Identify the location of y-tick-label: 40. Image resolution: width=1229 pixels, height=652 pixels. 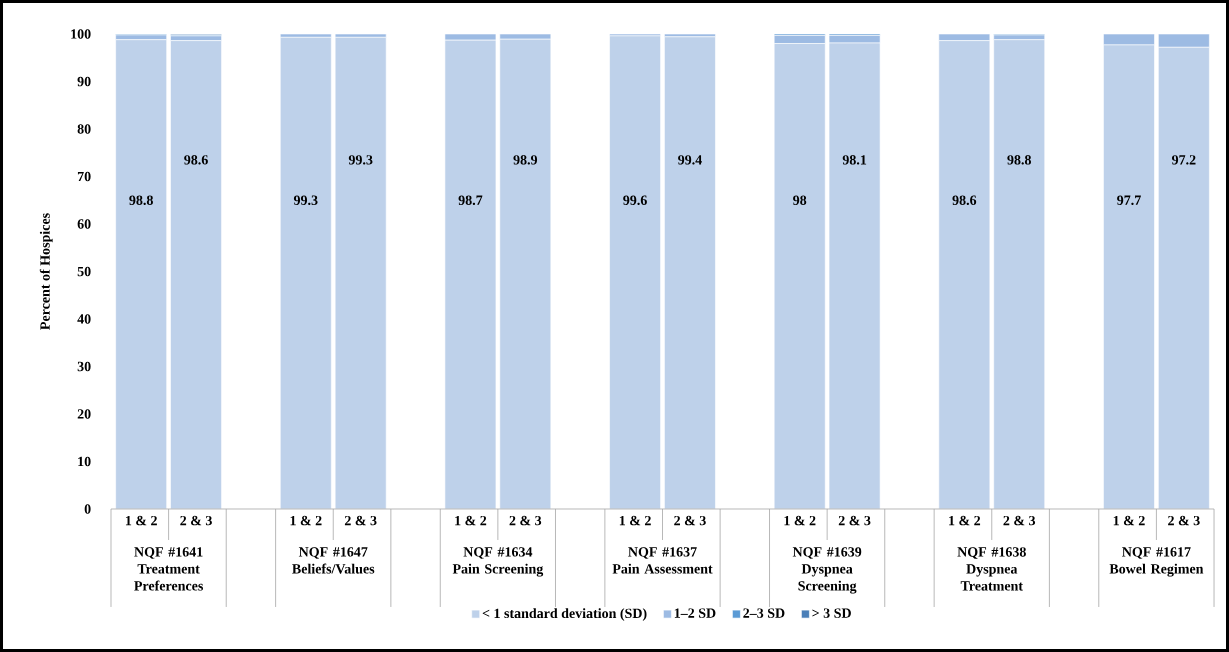
(84, 319).